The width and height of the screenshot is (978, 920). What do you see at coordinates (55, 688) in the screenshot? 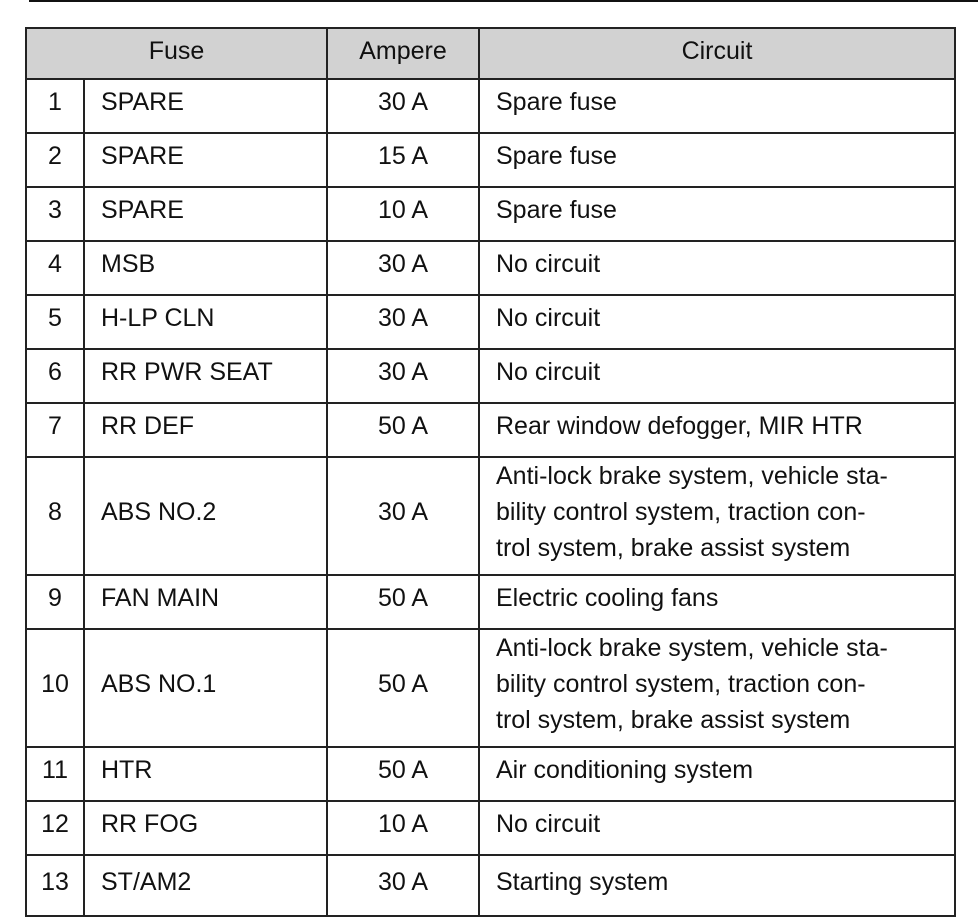
I see `fuse-number: 10` at bounding box center [55, 688].